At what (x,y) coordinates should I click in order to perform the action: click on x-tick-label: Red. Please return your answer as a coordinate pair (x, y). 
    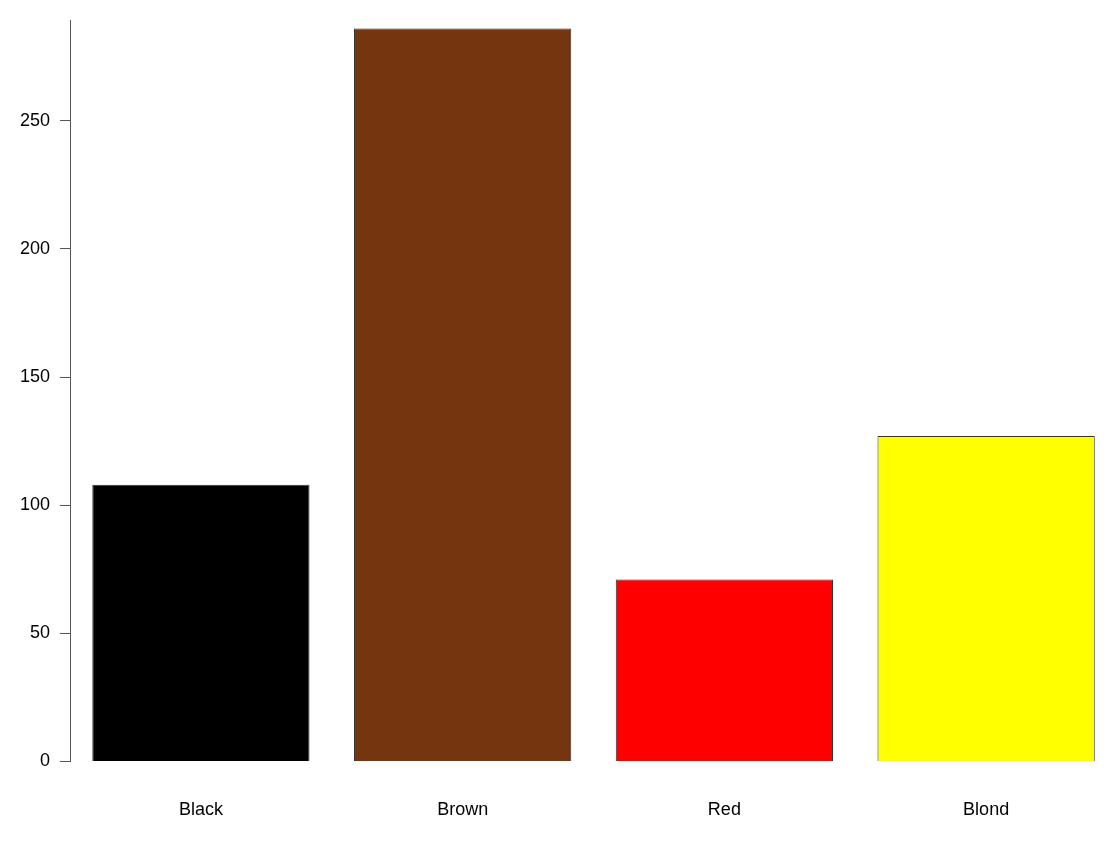
    Looking at the image, I should click on (724, 809).